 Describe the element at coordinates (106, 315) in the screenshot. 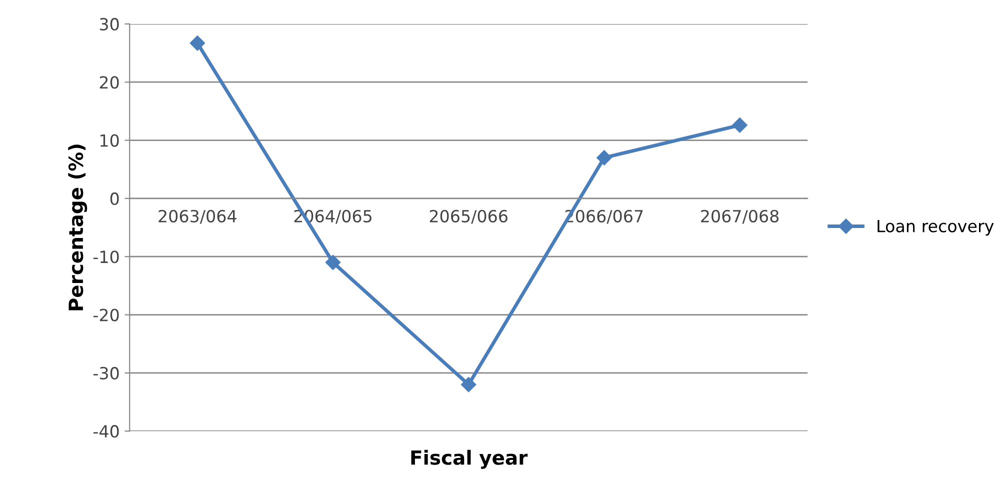

I see `y-tick-label: -20` at that location.